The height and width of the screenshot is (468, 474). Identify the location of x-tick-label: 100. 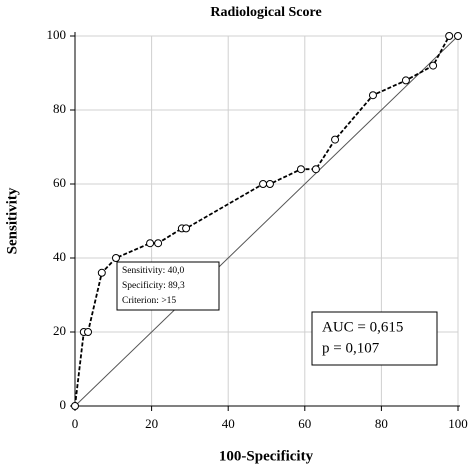
(458, 423).